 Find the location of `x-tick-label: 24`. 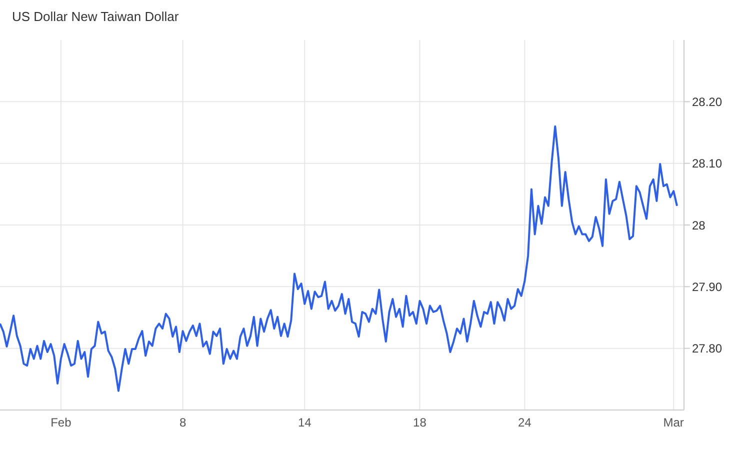

x-tick-label: 24 is located at coordinates (525, 423).